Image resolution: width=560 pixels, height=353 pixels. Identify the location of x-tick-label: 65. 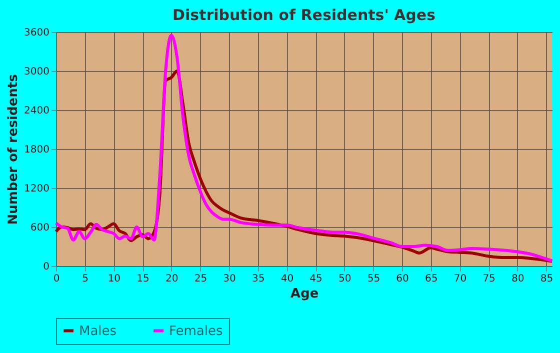
(431, 279).